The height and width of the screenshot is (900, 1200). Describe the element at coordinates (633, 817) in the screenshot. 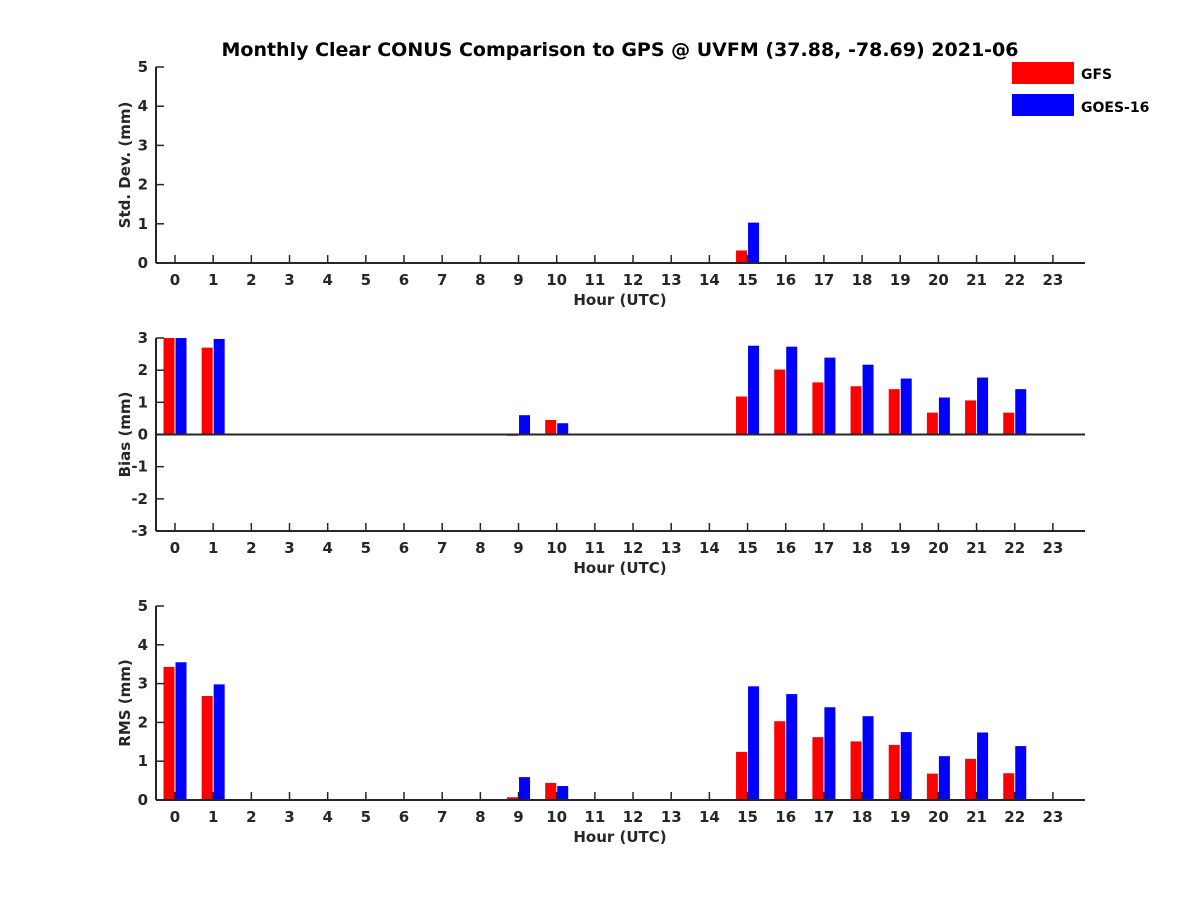

I see `x-tick-label-rms: 12` at that location.